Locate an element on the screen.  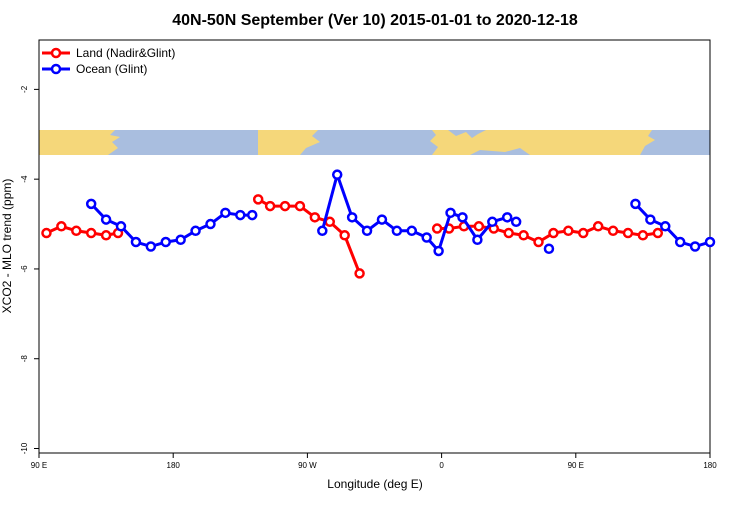
x-tick-label: 90 W is located at coordinates (307, 465).